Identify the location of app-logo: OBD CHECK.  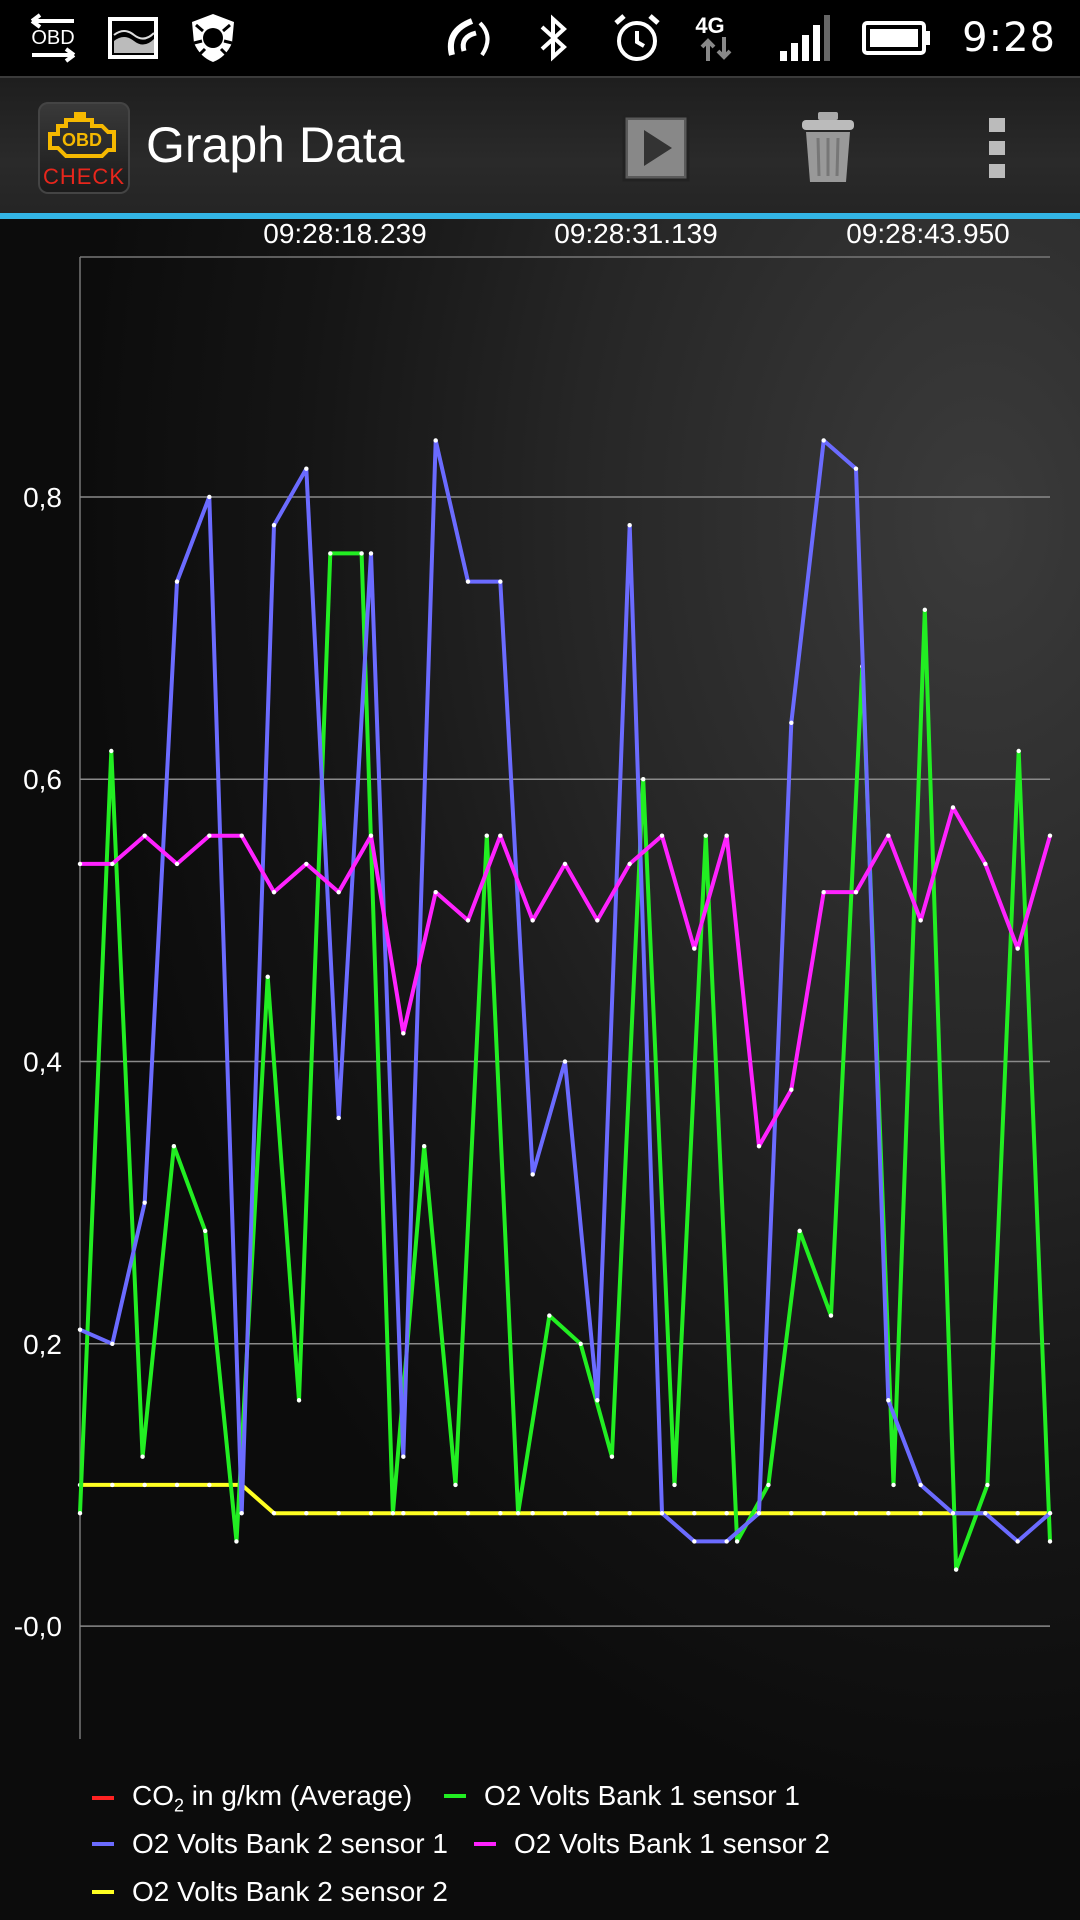
(84, 148).